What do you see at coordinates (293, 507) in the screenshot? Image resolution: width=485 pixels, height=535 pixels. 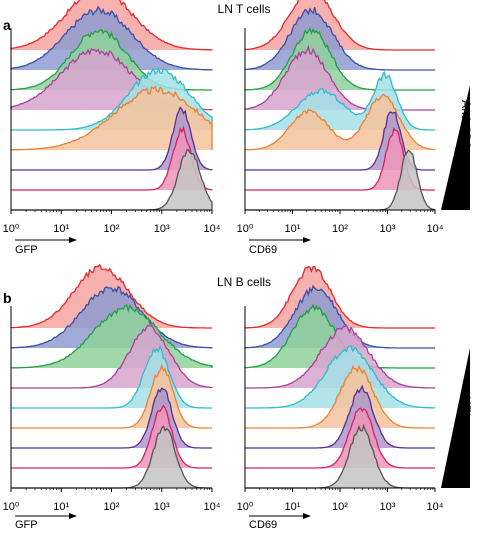 I see `tick-label-3-1: 10¹` at bounding box center [293, 507].